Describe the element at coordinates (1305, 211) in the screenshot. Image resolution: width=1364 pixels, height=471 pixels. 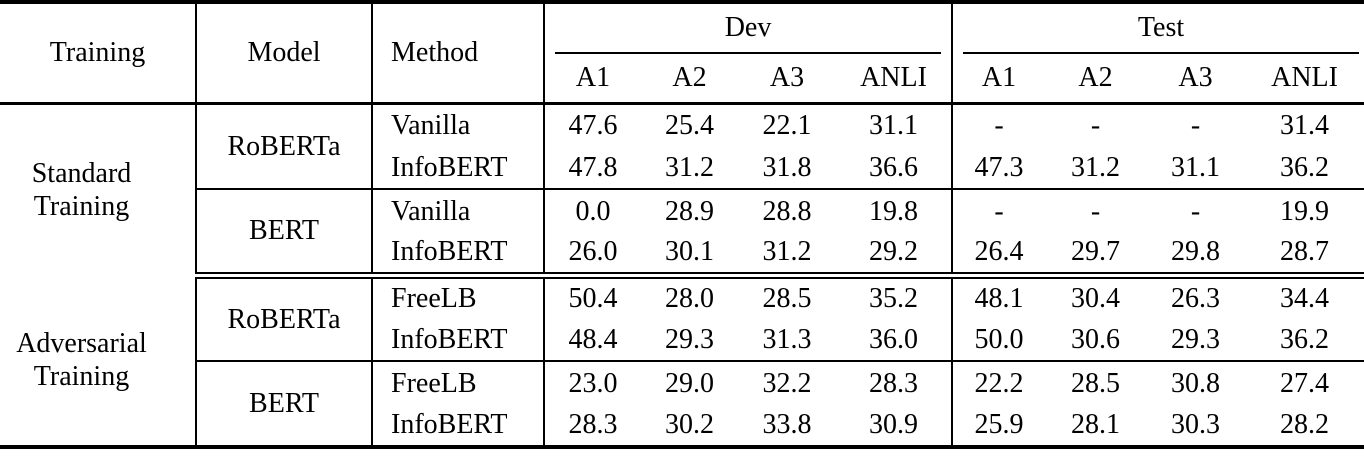
I see `score-cell: 19.9` at that location.